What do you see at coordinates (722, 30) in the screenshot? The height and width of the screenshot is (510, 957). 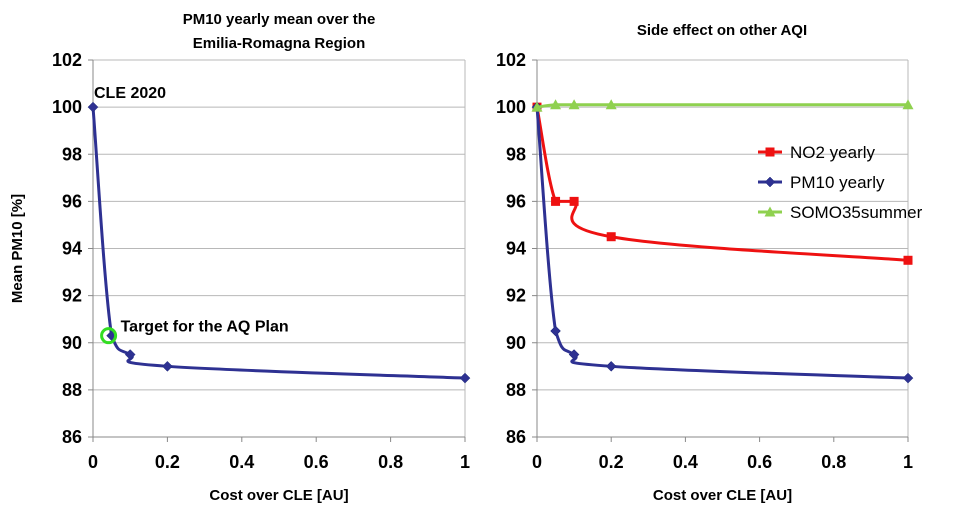 I see `chart-title: Side effect on other AQI` at bounding box center [722, 30].